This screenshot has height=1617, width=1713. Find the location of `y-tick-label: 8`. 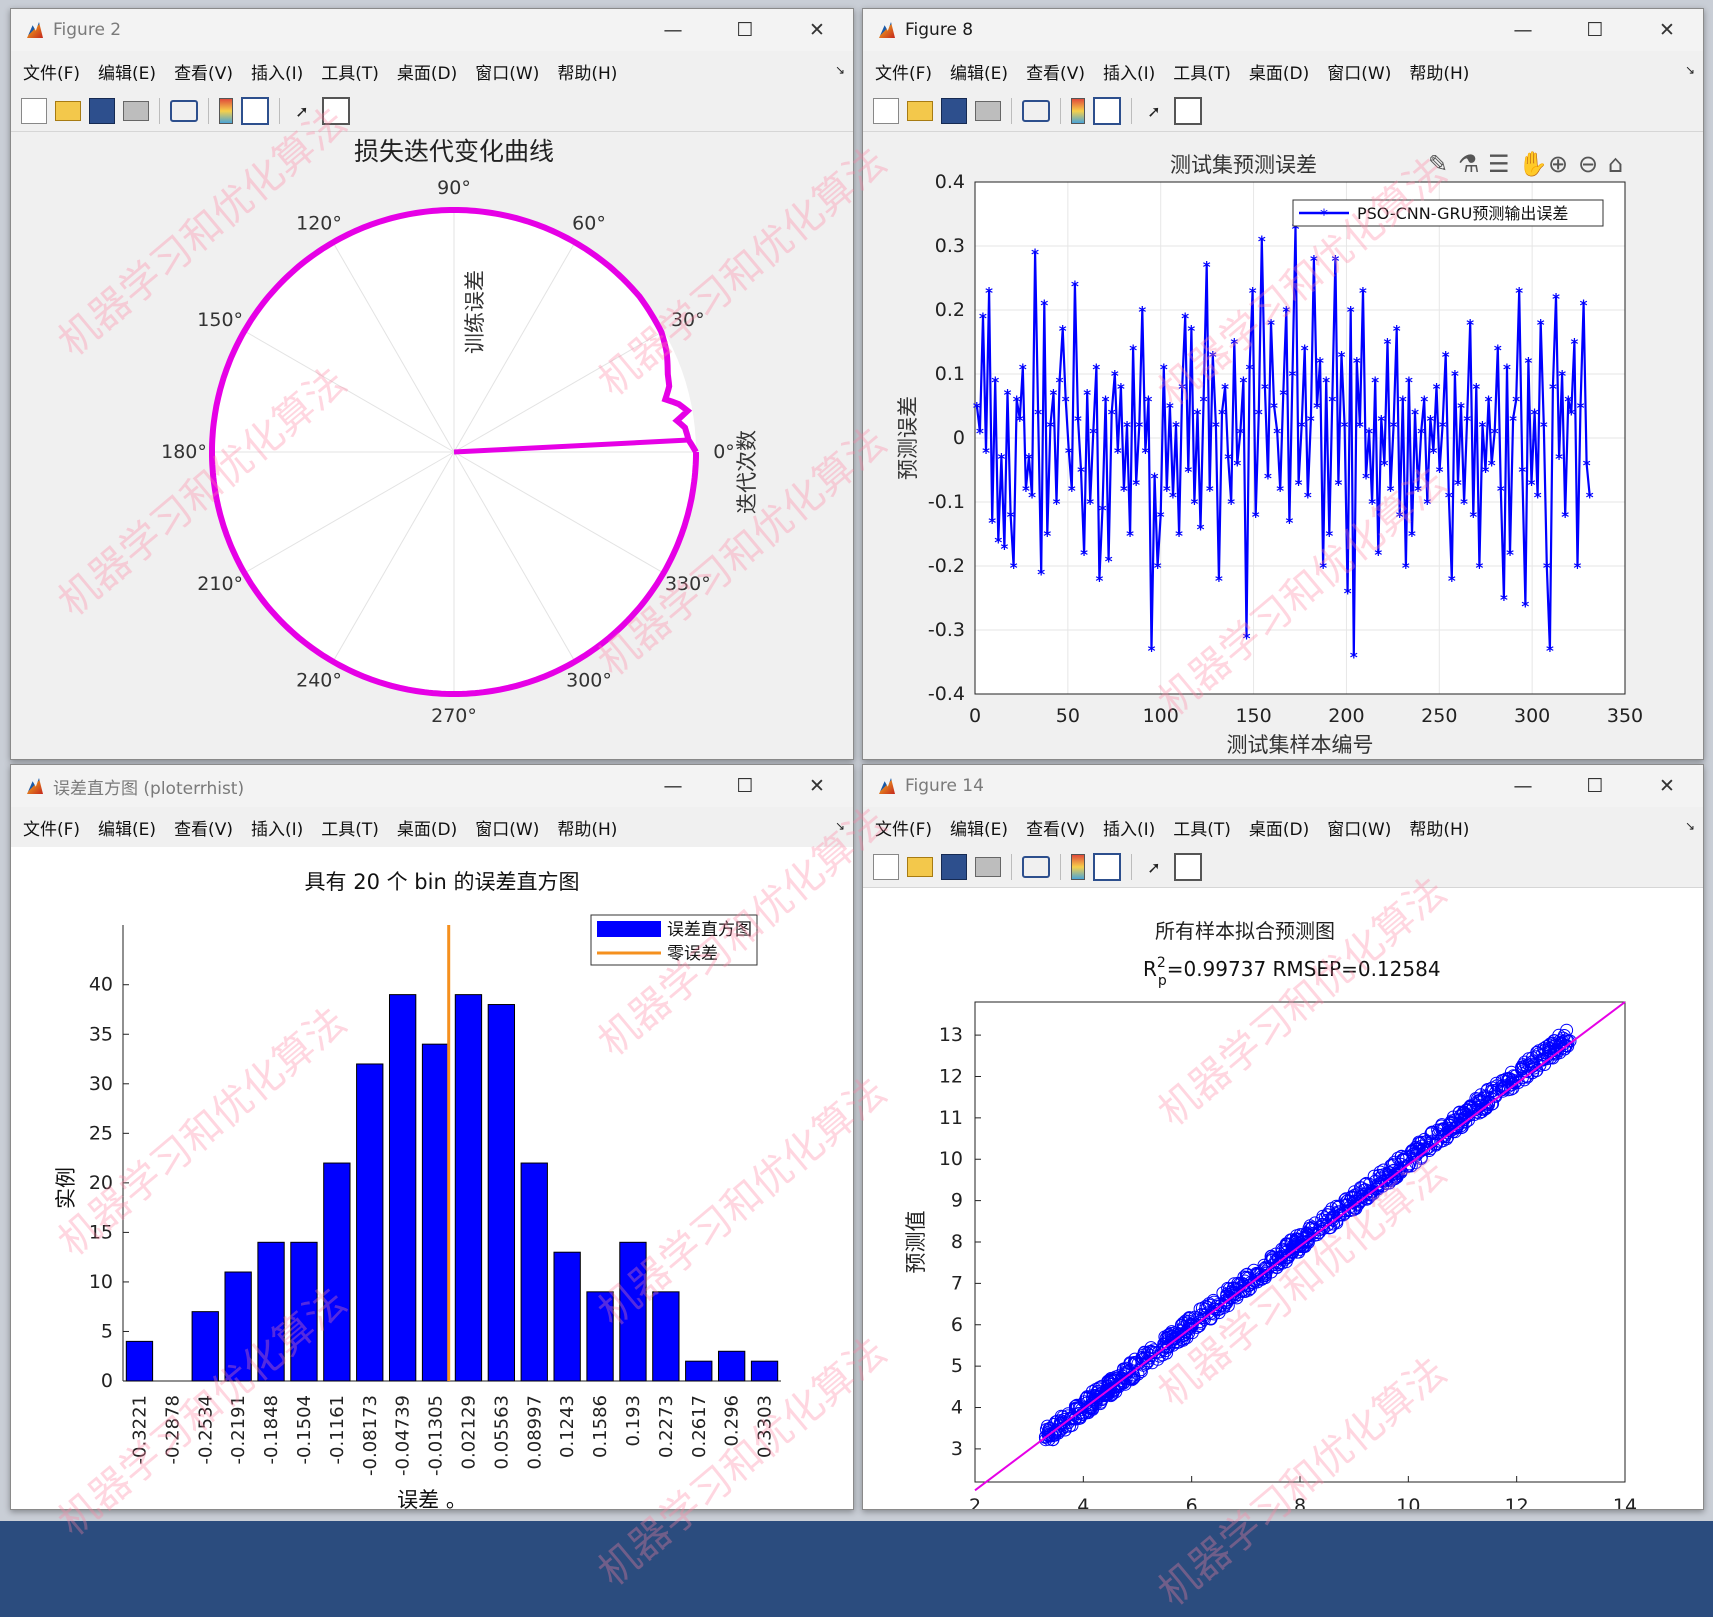

y-tick-label: 8 is located at coordinates (957, 1242).